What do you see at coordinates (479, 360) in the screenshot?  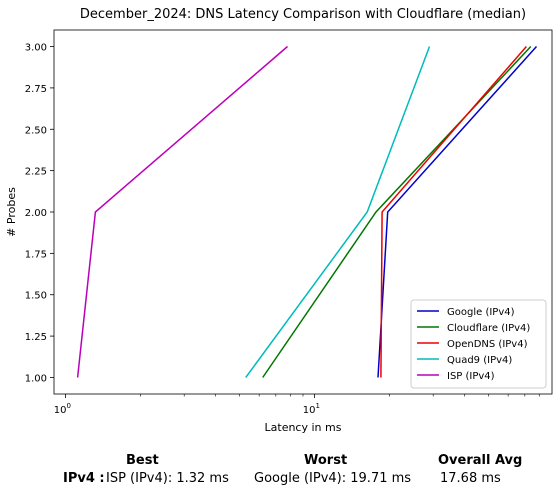 I see `legend-label: Quad9 (IPv4)` at bounding box center [479, 360].